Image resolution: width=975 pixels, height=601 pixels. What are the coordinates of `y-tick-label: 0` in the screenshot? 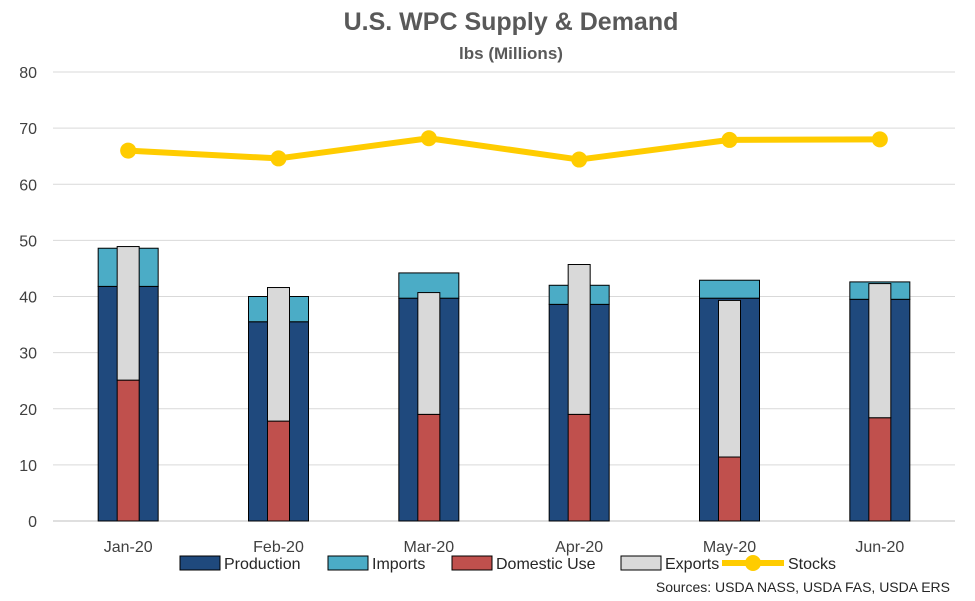 It's located at (32, 522).